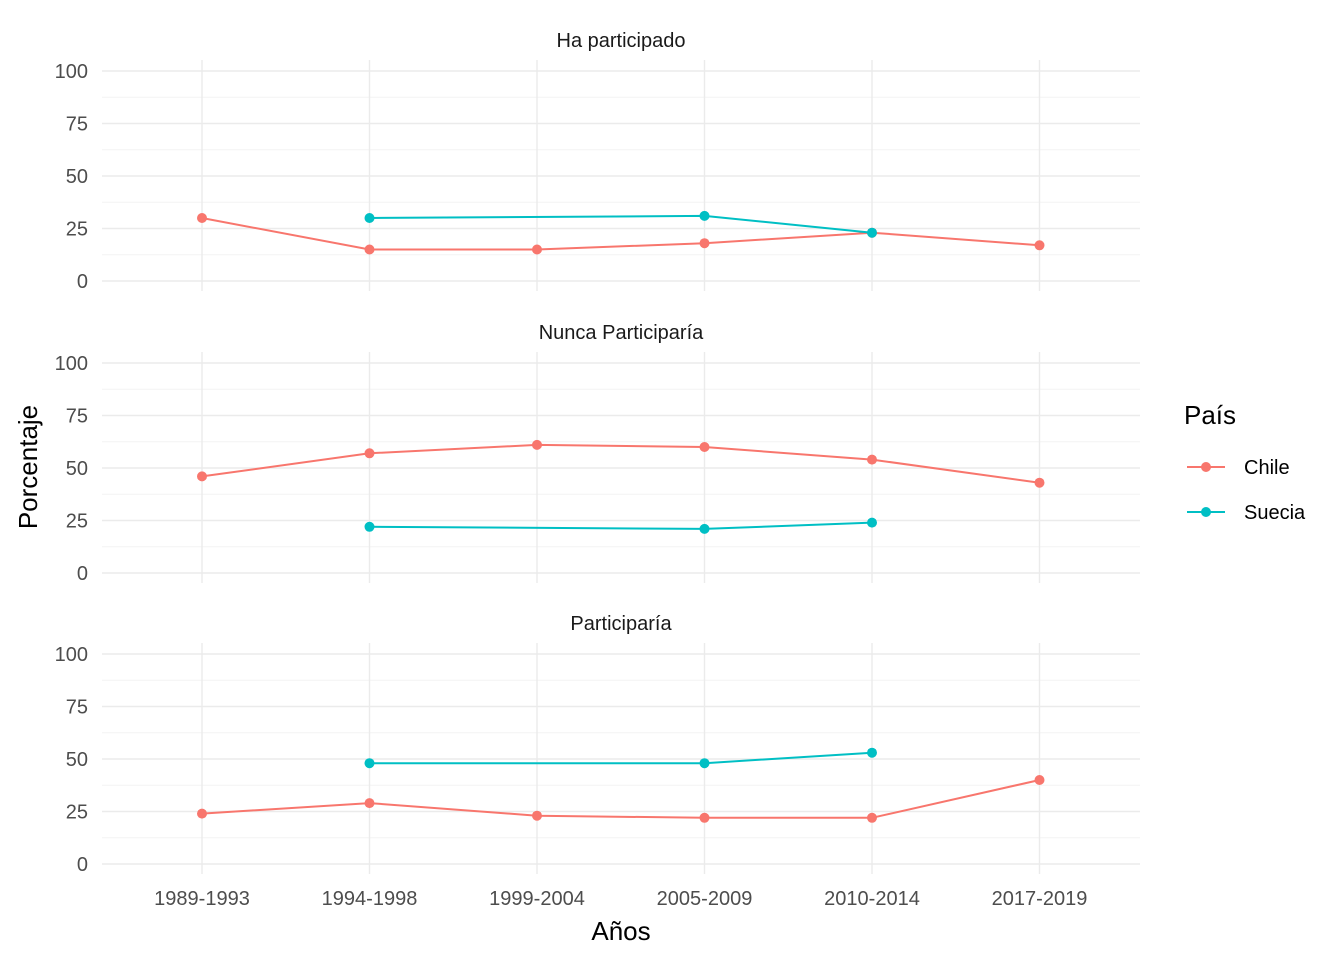 The width and height of the screenshot is (1344, 965). What do you see at coordinates (1267, 468) in the screenshot?
I see `legend-label-chile: Chile` at bounding box center [1267, 468].